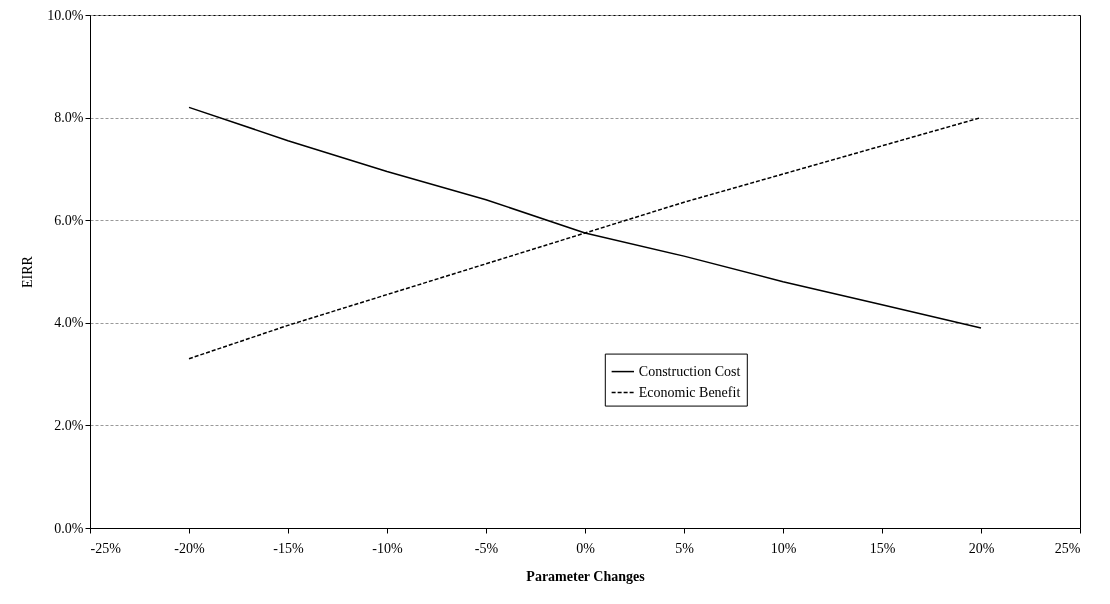 The image size is (1110, 604). What do you see at coordinates (685, 548) in the screenshot?
I see `x-tick-label: 5%` at bounding box center [685, 548].